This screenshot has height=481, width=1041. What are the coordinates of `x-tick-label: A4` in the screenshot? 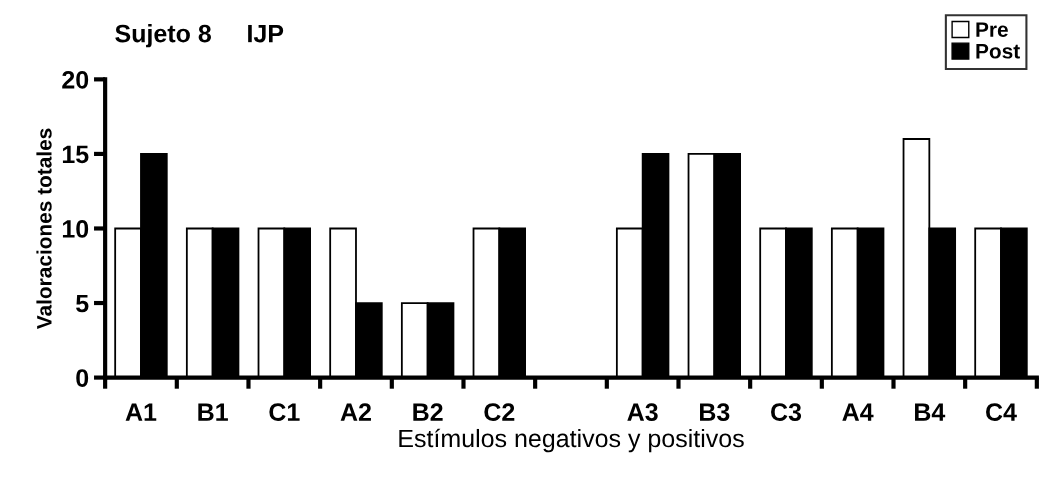 It's located at (858, 412).